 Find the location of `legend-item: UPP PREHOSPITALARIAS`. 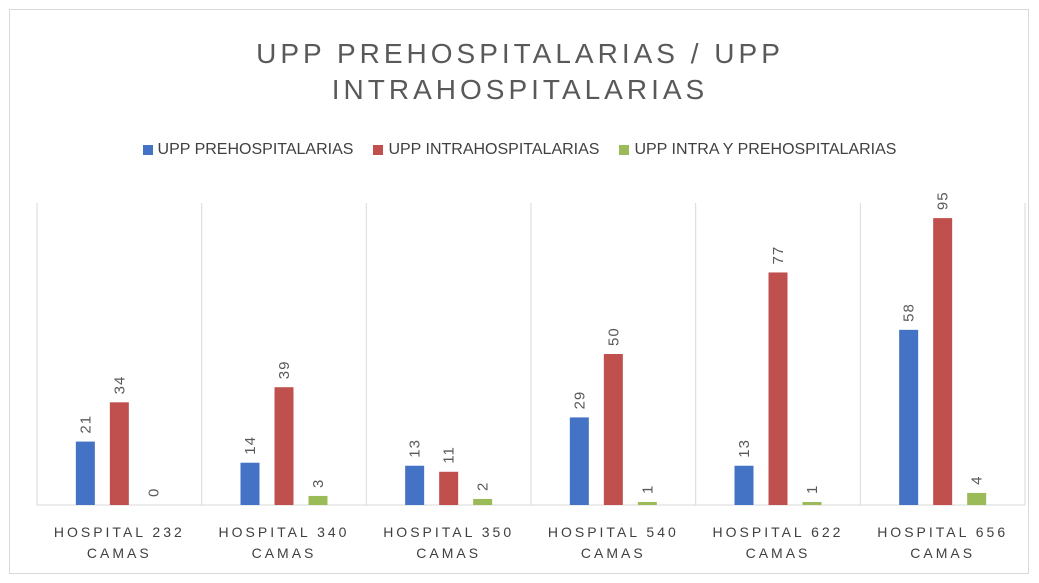

legend-item: UPP PREHOSPITALARIAS is located at coordinates (248, 150).